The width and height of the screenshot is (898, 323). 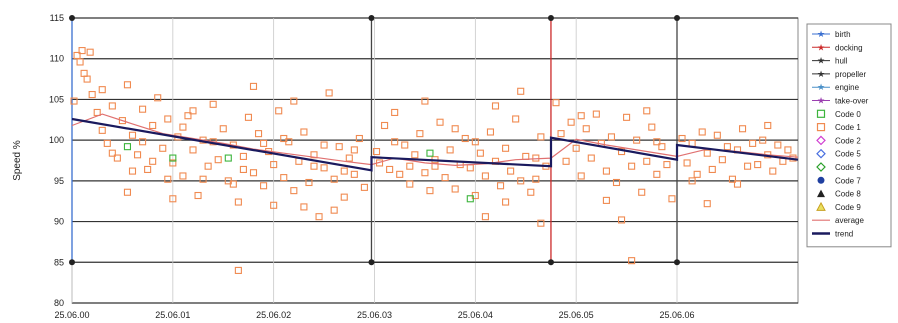 What do you see at coordinates (374, 315) in the screenshot?
I see `x-tick-label: 25.06.03` at bounding box center [374, 315].